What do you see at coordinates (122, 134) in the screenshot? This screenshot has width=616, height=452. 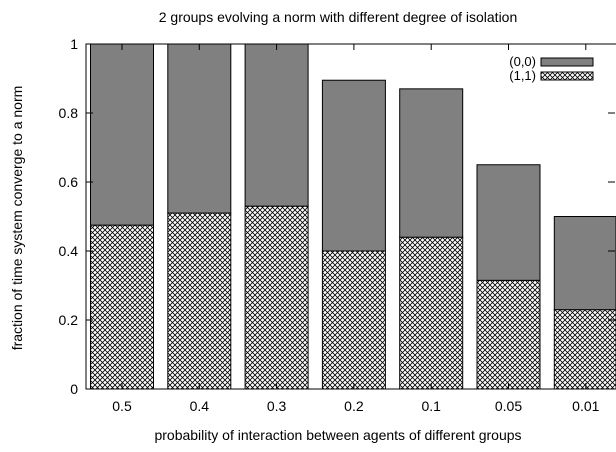 I see `bar-segment-upper-0.5` at bounding box center [122, 134].